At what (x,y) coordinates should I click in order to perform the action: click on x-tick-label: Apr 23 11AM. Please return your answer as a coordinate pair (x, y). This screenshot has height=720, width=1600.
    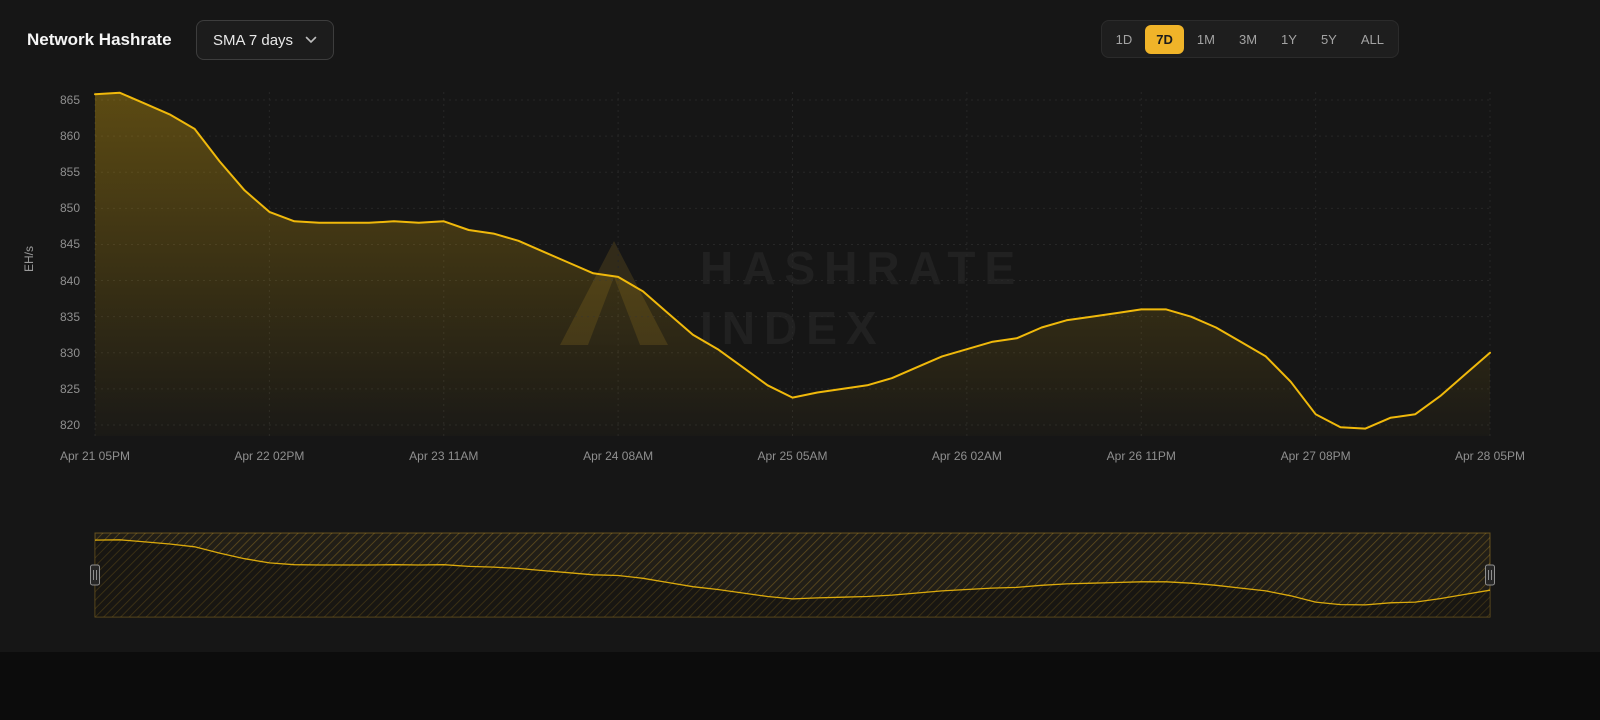
    Looking at the image, I should click on (444, 456).